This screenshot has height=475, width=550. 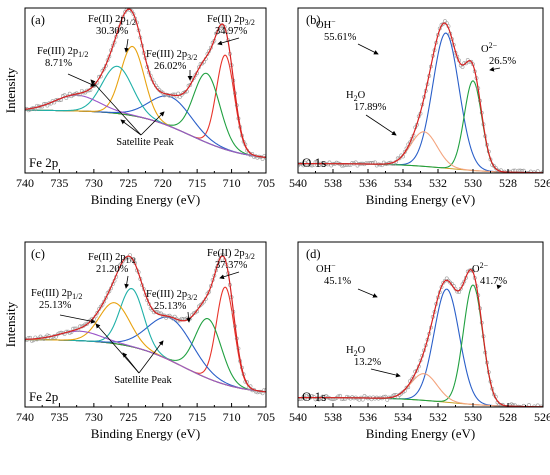 What do you see at coordinates (508, 183) in the screenshot?
I see `x-tick-label: 528` at bounding box center [508, 183].